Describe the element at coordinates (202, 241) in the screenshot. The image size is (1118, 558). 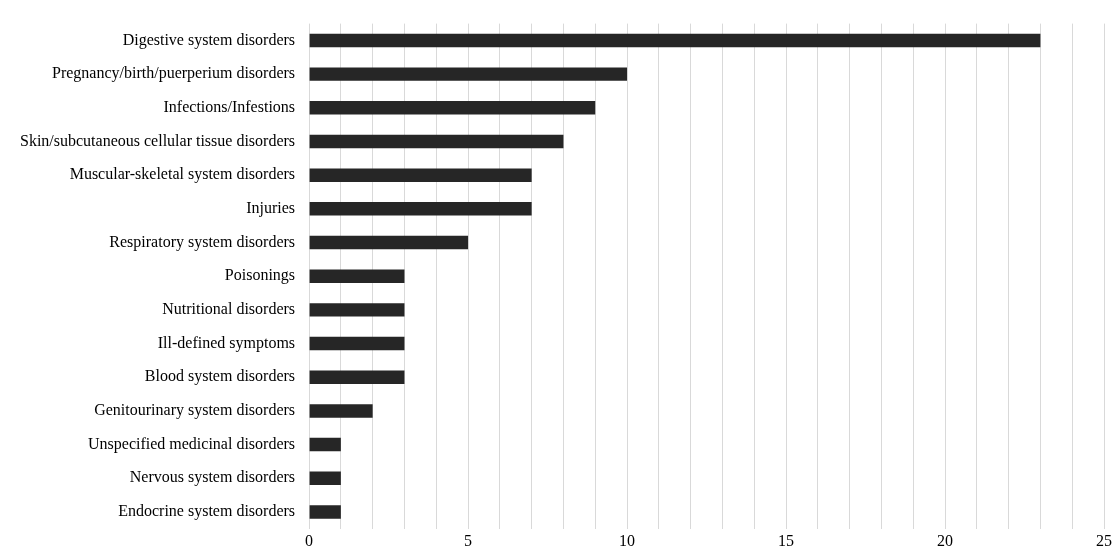
I see `y-tick-label: Respiratory system disorders` at that location.